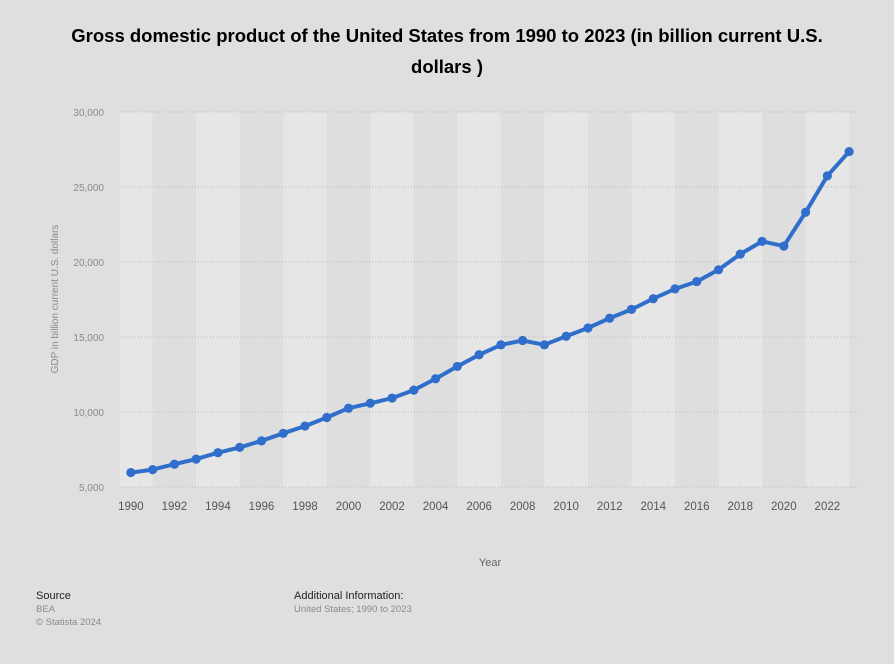 The height and width of the screenshot is (664, 894). Describe the element at coordinates (68, 609) in the screenshot. I see `source-block: Source BEA © Statista 2024` at that location.